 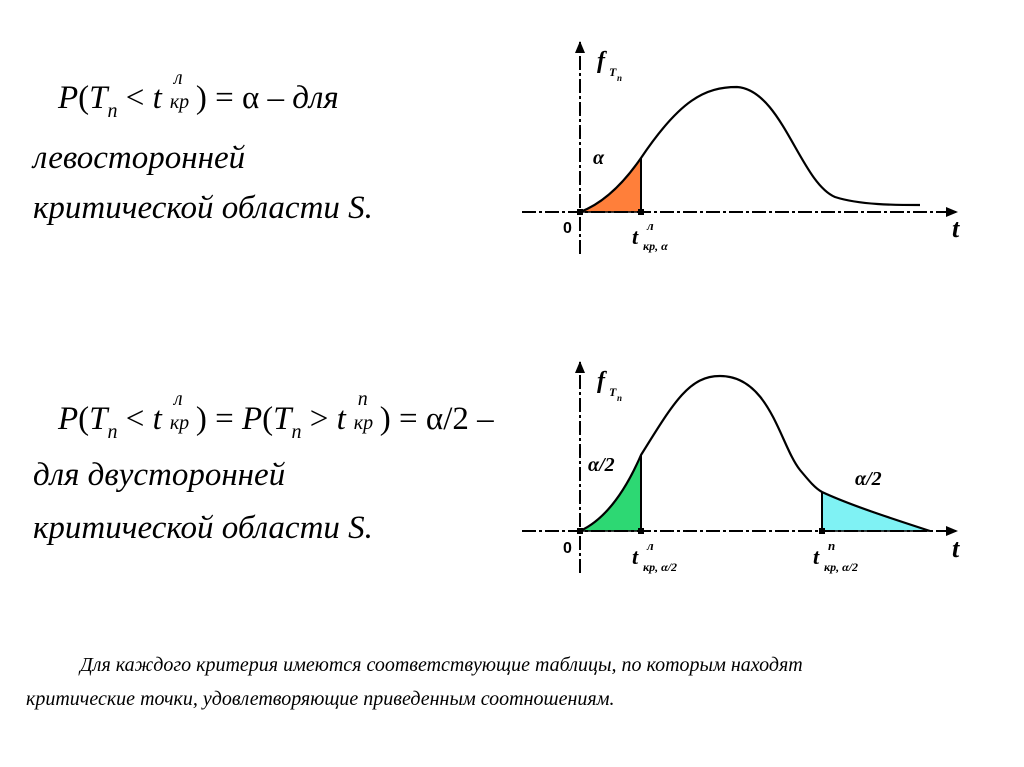 What do you see at coordinates (641, 531) in the screenshot?
I see `left-crit-marker` at bounding box center [641, 531].